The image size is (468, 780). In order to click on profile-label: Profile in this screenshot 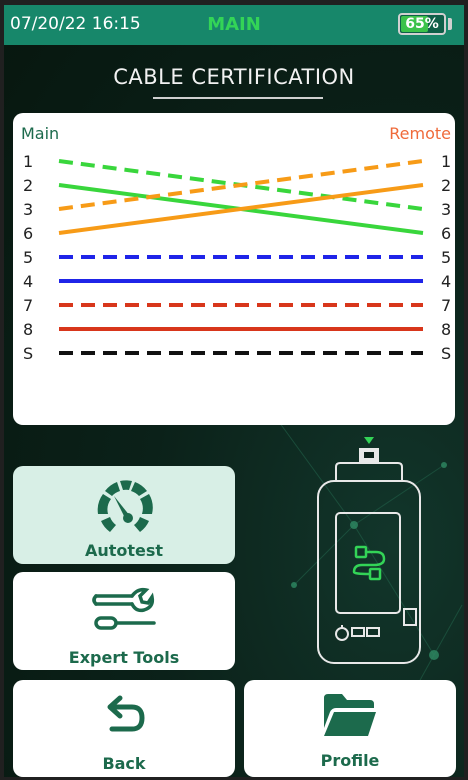, I will do `click(350, 760)`.